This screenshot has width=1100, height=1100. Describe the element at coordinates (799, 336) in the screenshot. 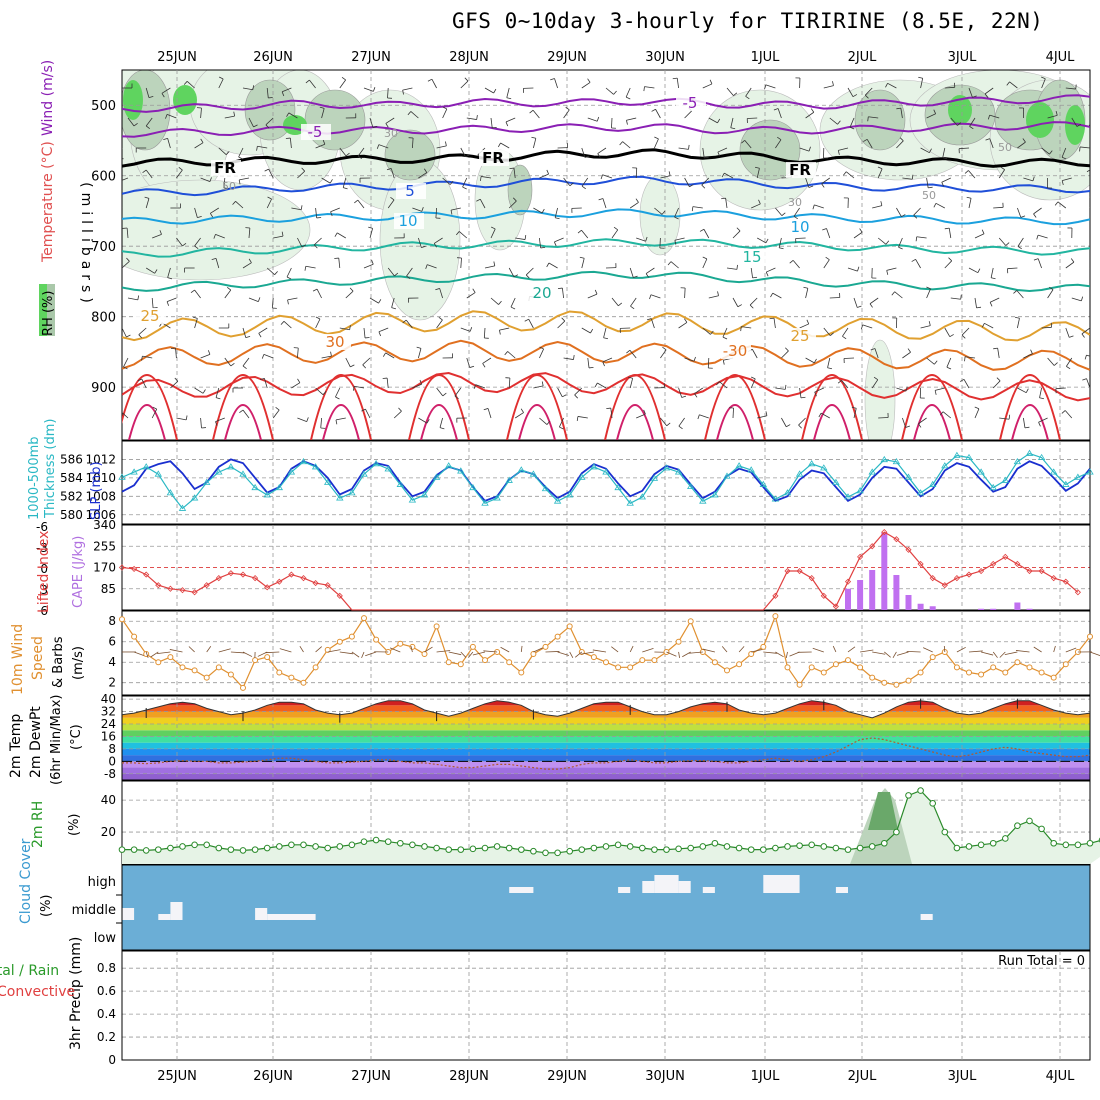

I see `isotherm-label: 25` at that location.